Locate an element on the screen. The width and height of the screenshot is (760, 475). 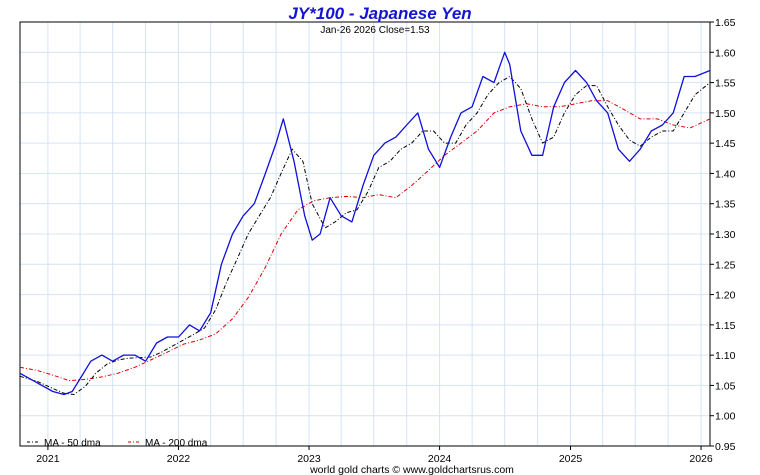
y-tick-label: 1.45 is located at coordinates (725, 144).